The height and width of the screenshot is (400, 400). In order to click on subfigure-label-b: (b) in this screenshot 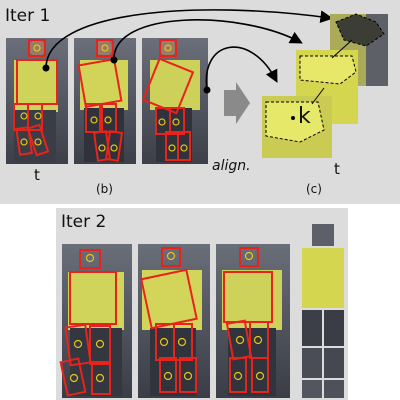, I will do `click(104, 189)`.